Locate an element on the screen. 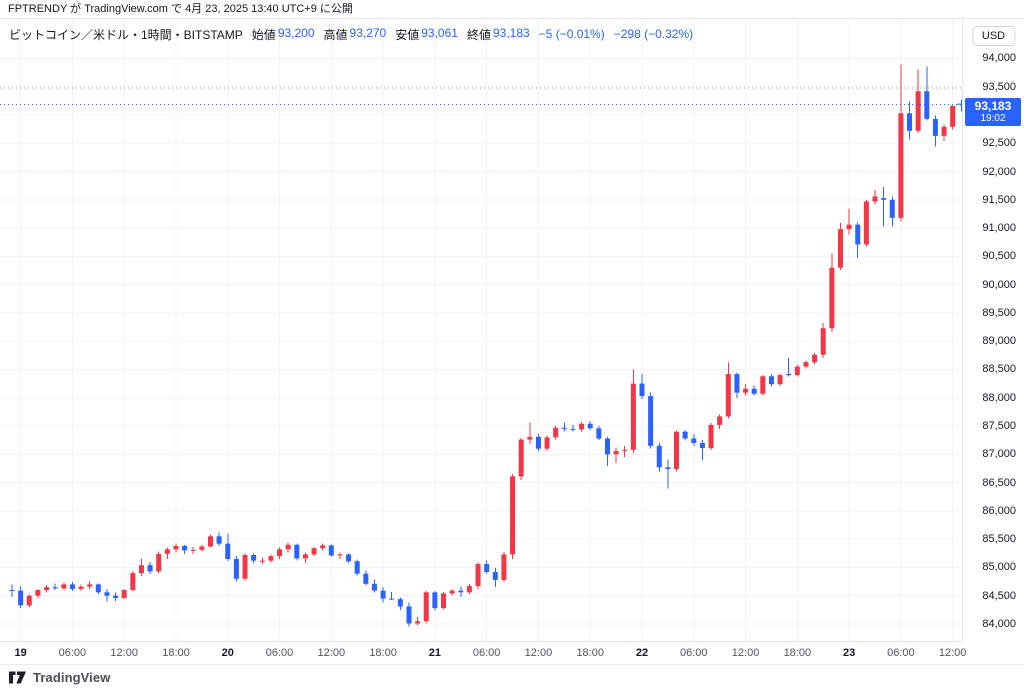 The image size is (1024, 690). price-axis-label: 93,500 is located at coordinates (999, 86).